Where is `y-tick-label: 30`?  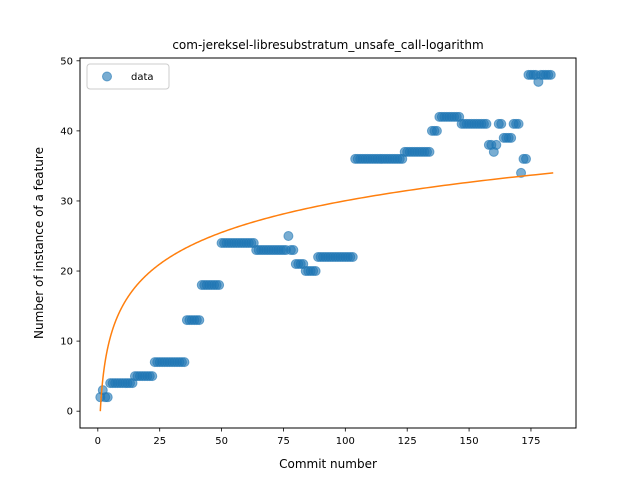
y-tick-label: 30 is located at coordinates (66, 201).